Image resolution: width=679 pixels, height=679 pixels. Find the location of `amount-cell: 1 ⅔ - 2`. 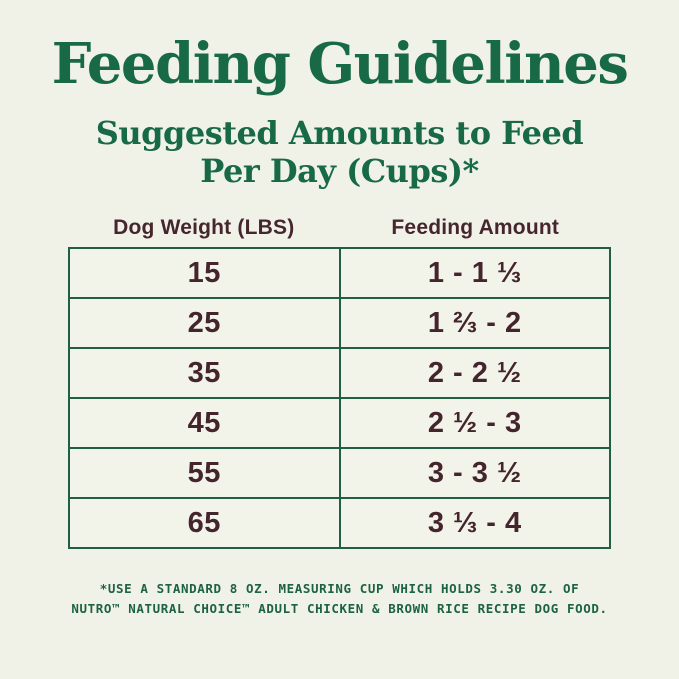

amount-cell: 1 ⅔ - 2 is located at coordinates (474, 323).